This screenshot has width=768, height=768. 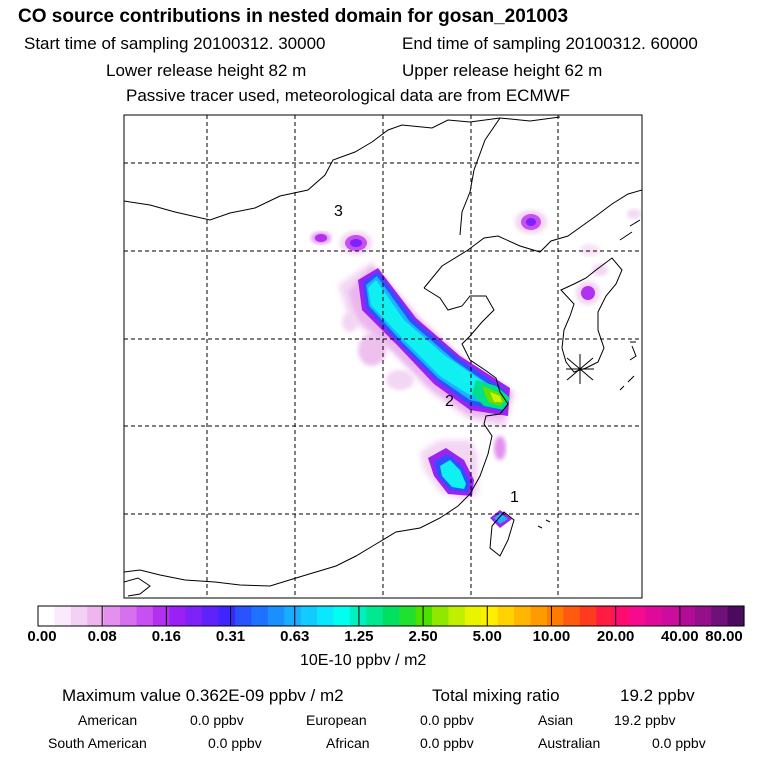 What do you see at coordinates (680, 636) in the screenshot?
I see `colorbar-tick-label: 40.00` at bounding box center [680, 636].